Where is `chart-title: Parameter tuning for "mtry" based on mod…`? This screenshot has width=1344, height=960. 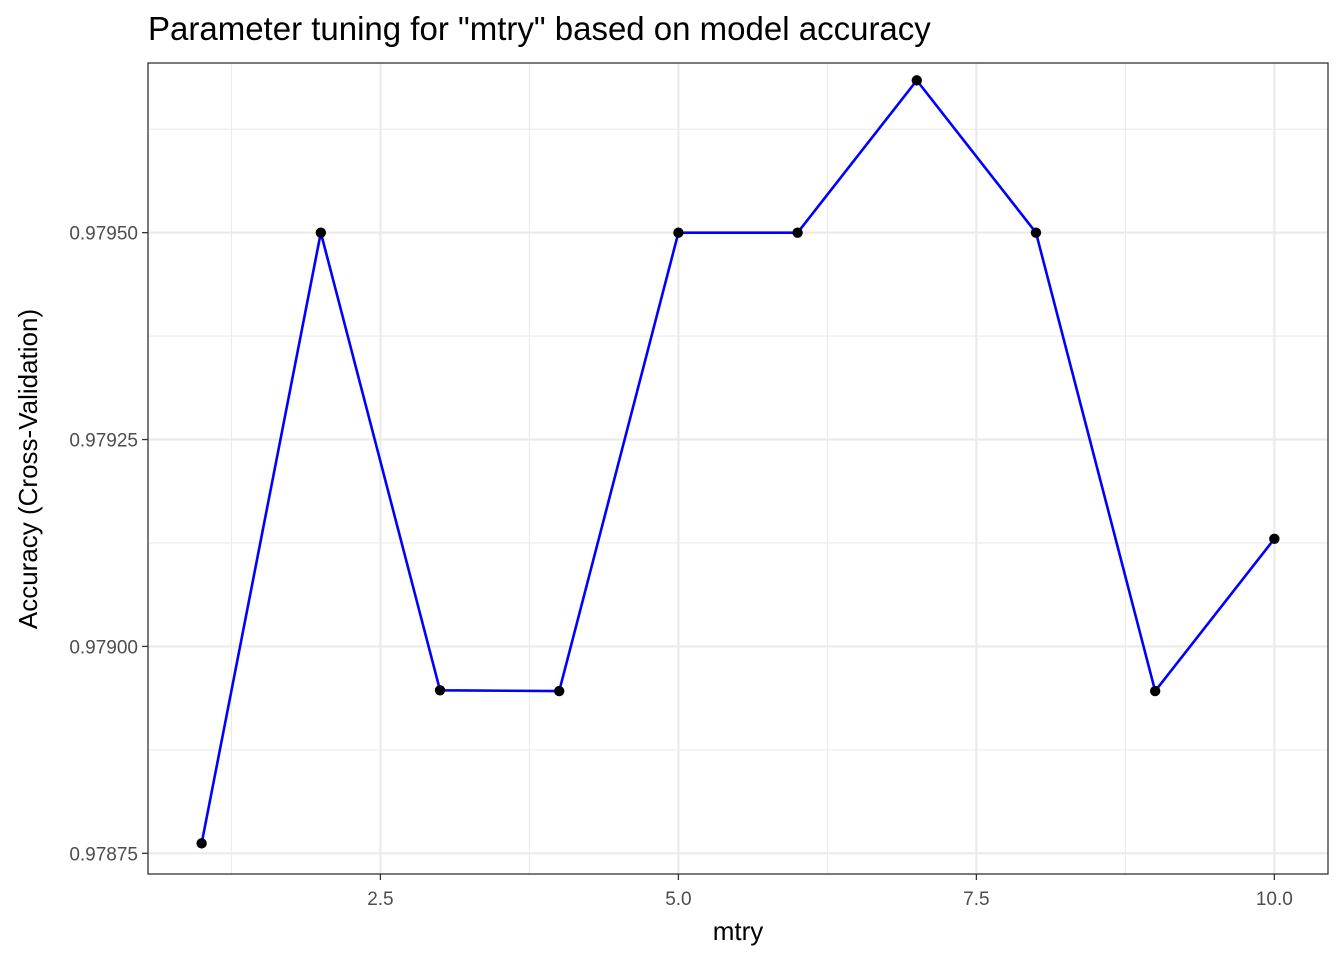
chart-title: Parameter tuning for "mtry" based on mod… is located at coordinates (539, 28).